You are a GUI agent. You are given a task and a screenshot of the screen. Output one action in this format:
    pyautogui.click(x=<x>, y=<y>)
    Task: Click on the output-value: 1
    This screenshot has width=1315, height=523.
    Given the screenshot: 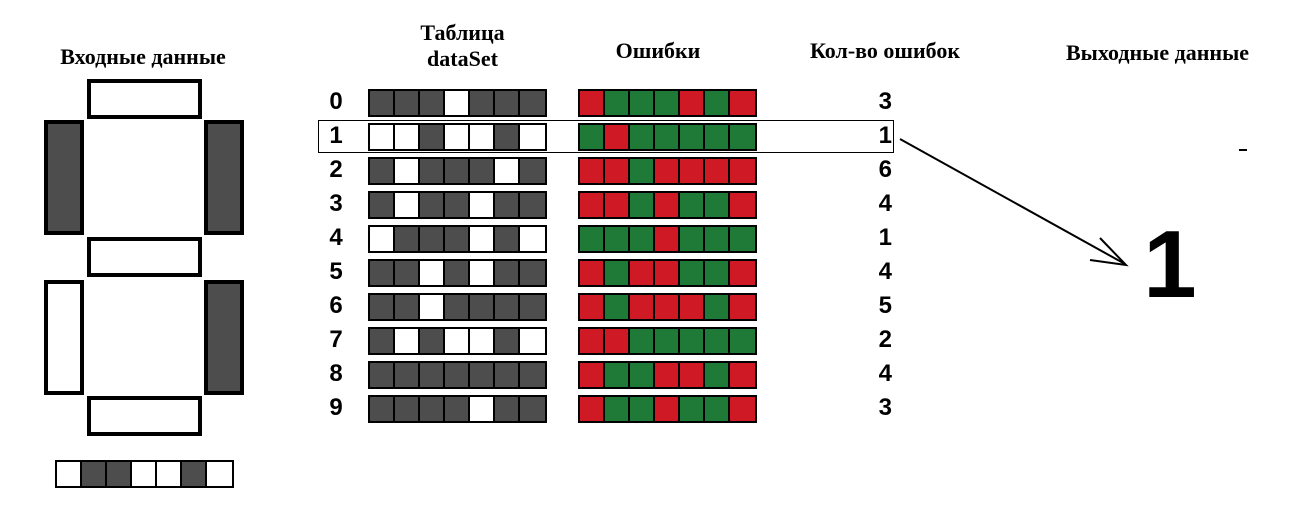 What is the action you would take?
    pyautogui.click(x=1170, y=264)
    